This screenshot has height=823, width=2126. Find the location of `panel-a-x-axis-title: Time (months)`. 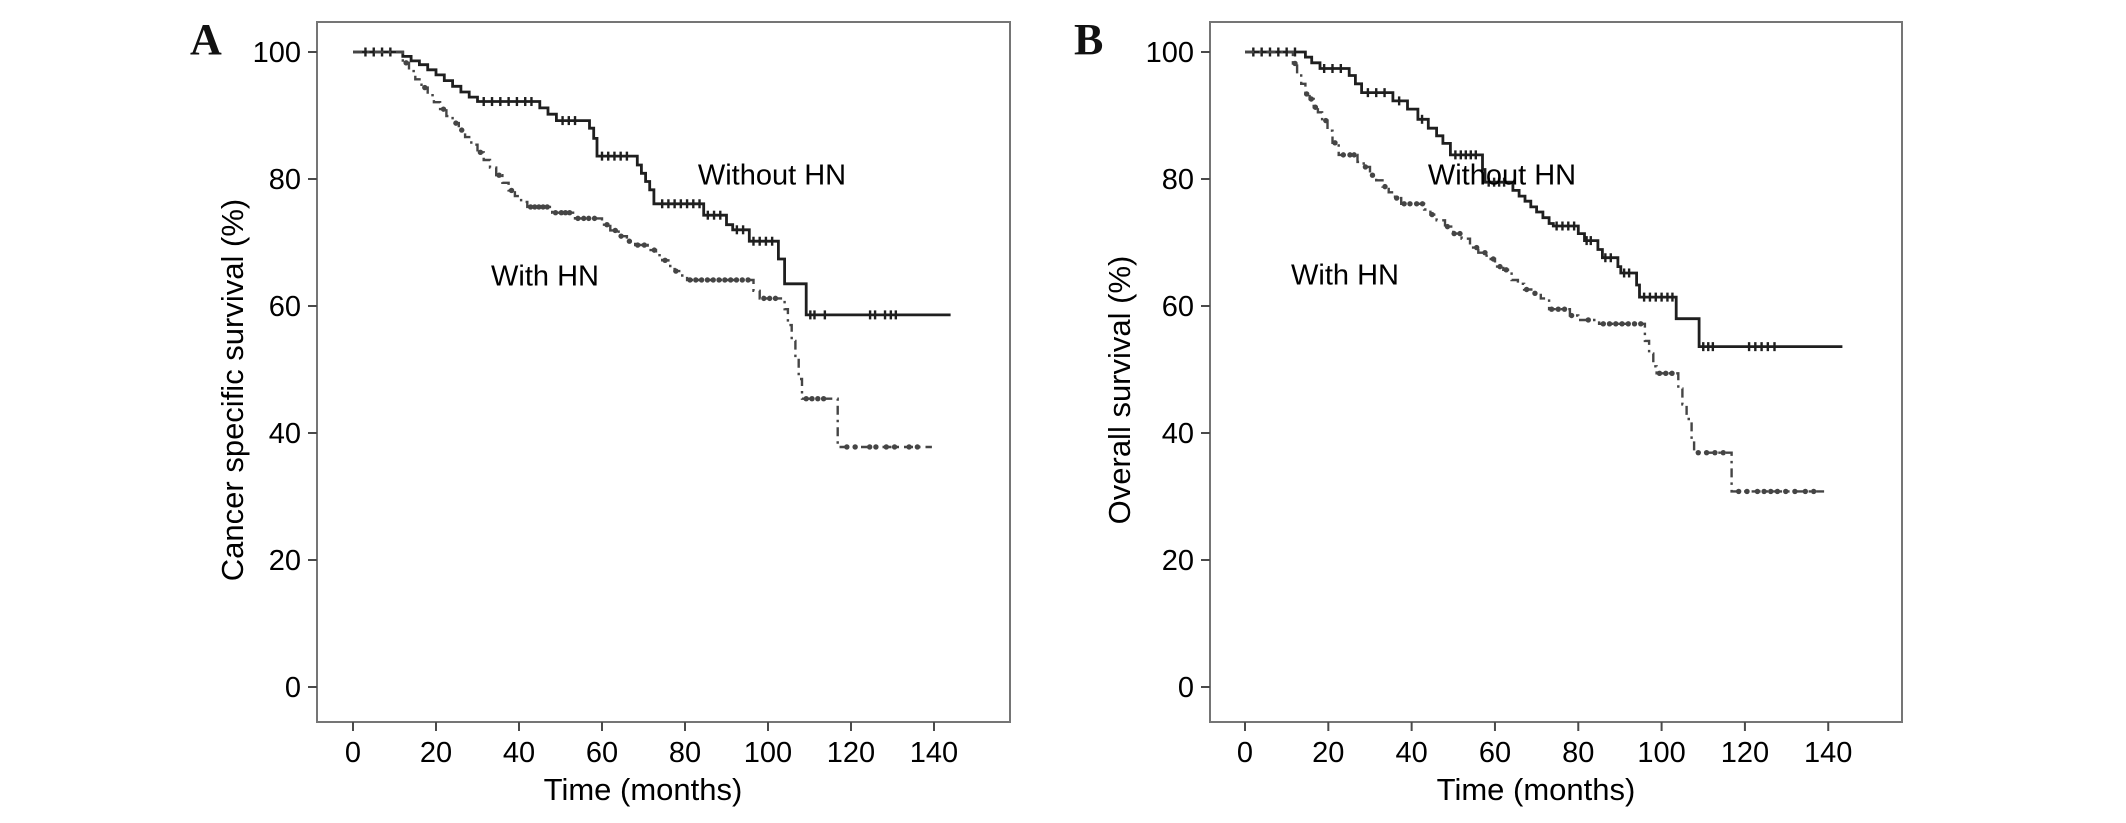

panel-a-x-axis-title: Time (months) is located at coordinates (643, 789).